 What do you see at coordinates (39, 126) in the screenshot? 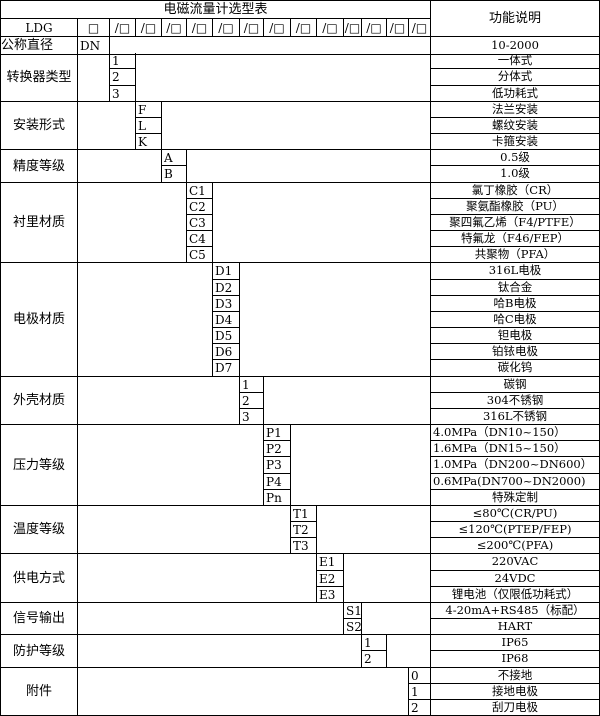
I see `group-label: 安装形式` at bounding box center [39, 126].